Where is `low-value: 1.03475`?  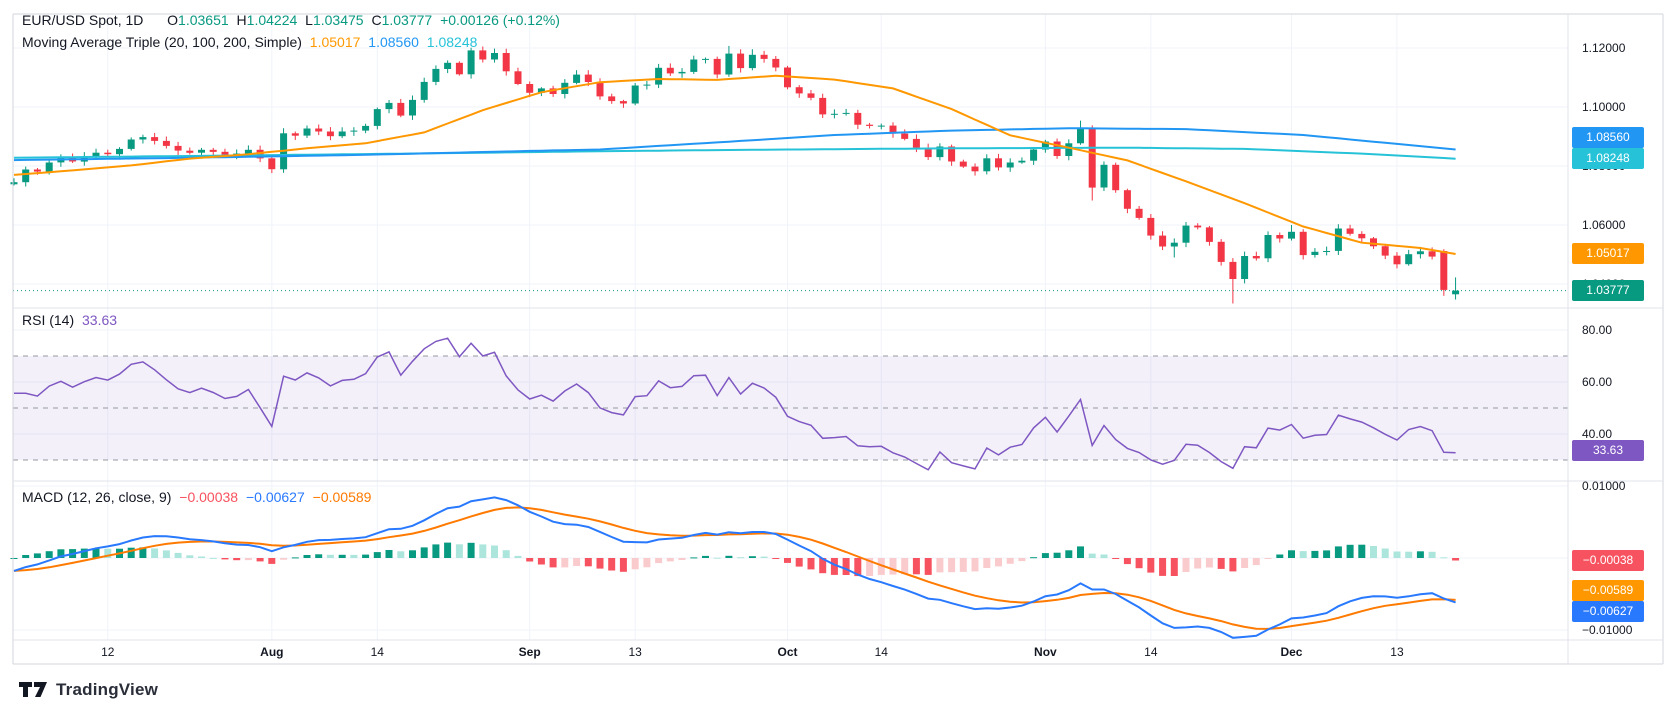 low-value: 1.03475 is located at coordinates (338, 20).